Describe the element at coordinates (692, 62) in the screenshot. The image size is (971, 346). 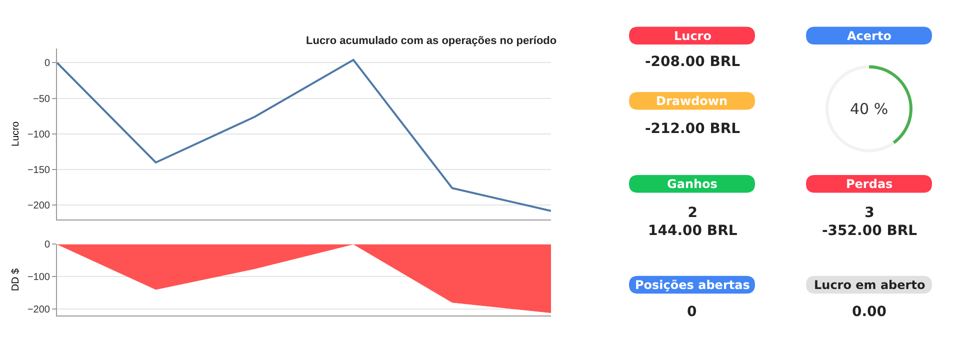
I see `text: -208.00 BRL` at that location.